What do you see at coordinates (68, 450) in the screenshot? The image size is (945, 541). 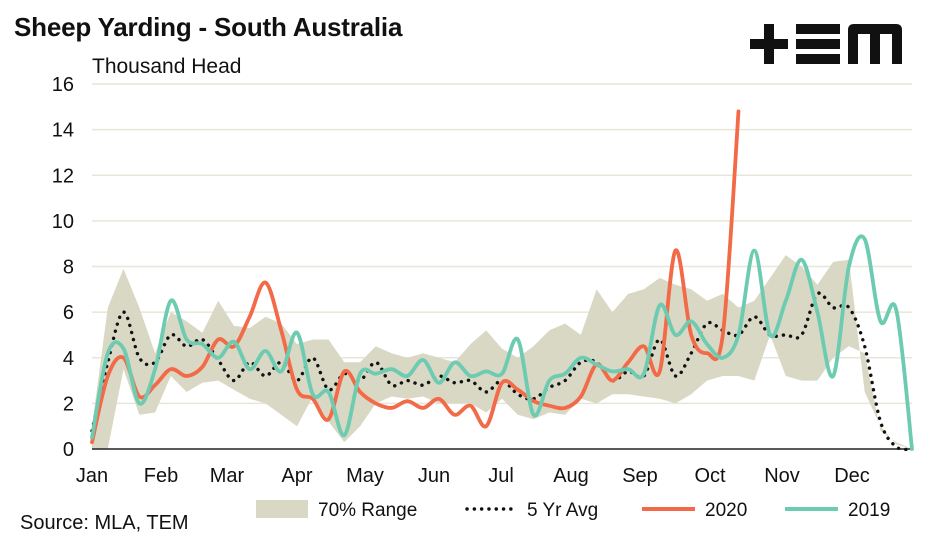 I see `y-tick-label: 0` at bounding box center [68, 450].